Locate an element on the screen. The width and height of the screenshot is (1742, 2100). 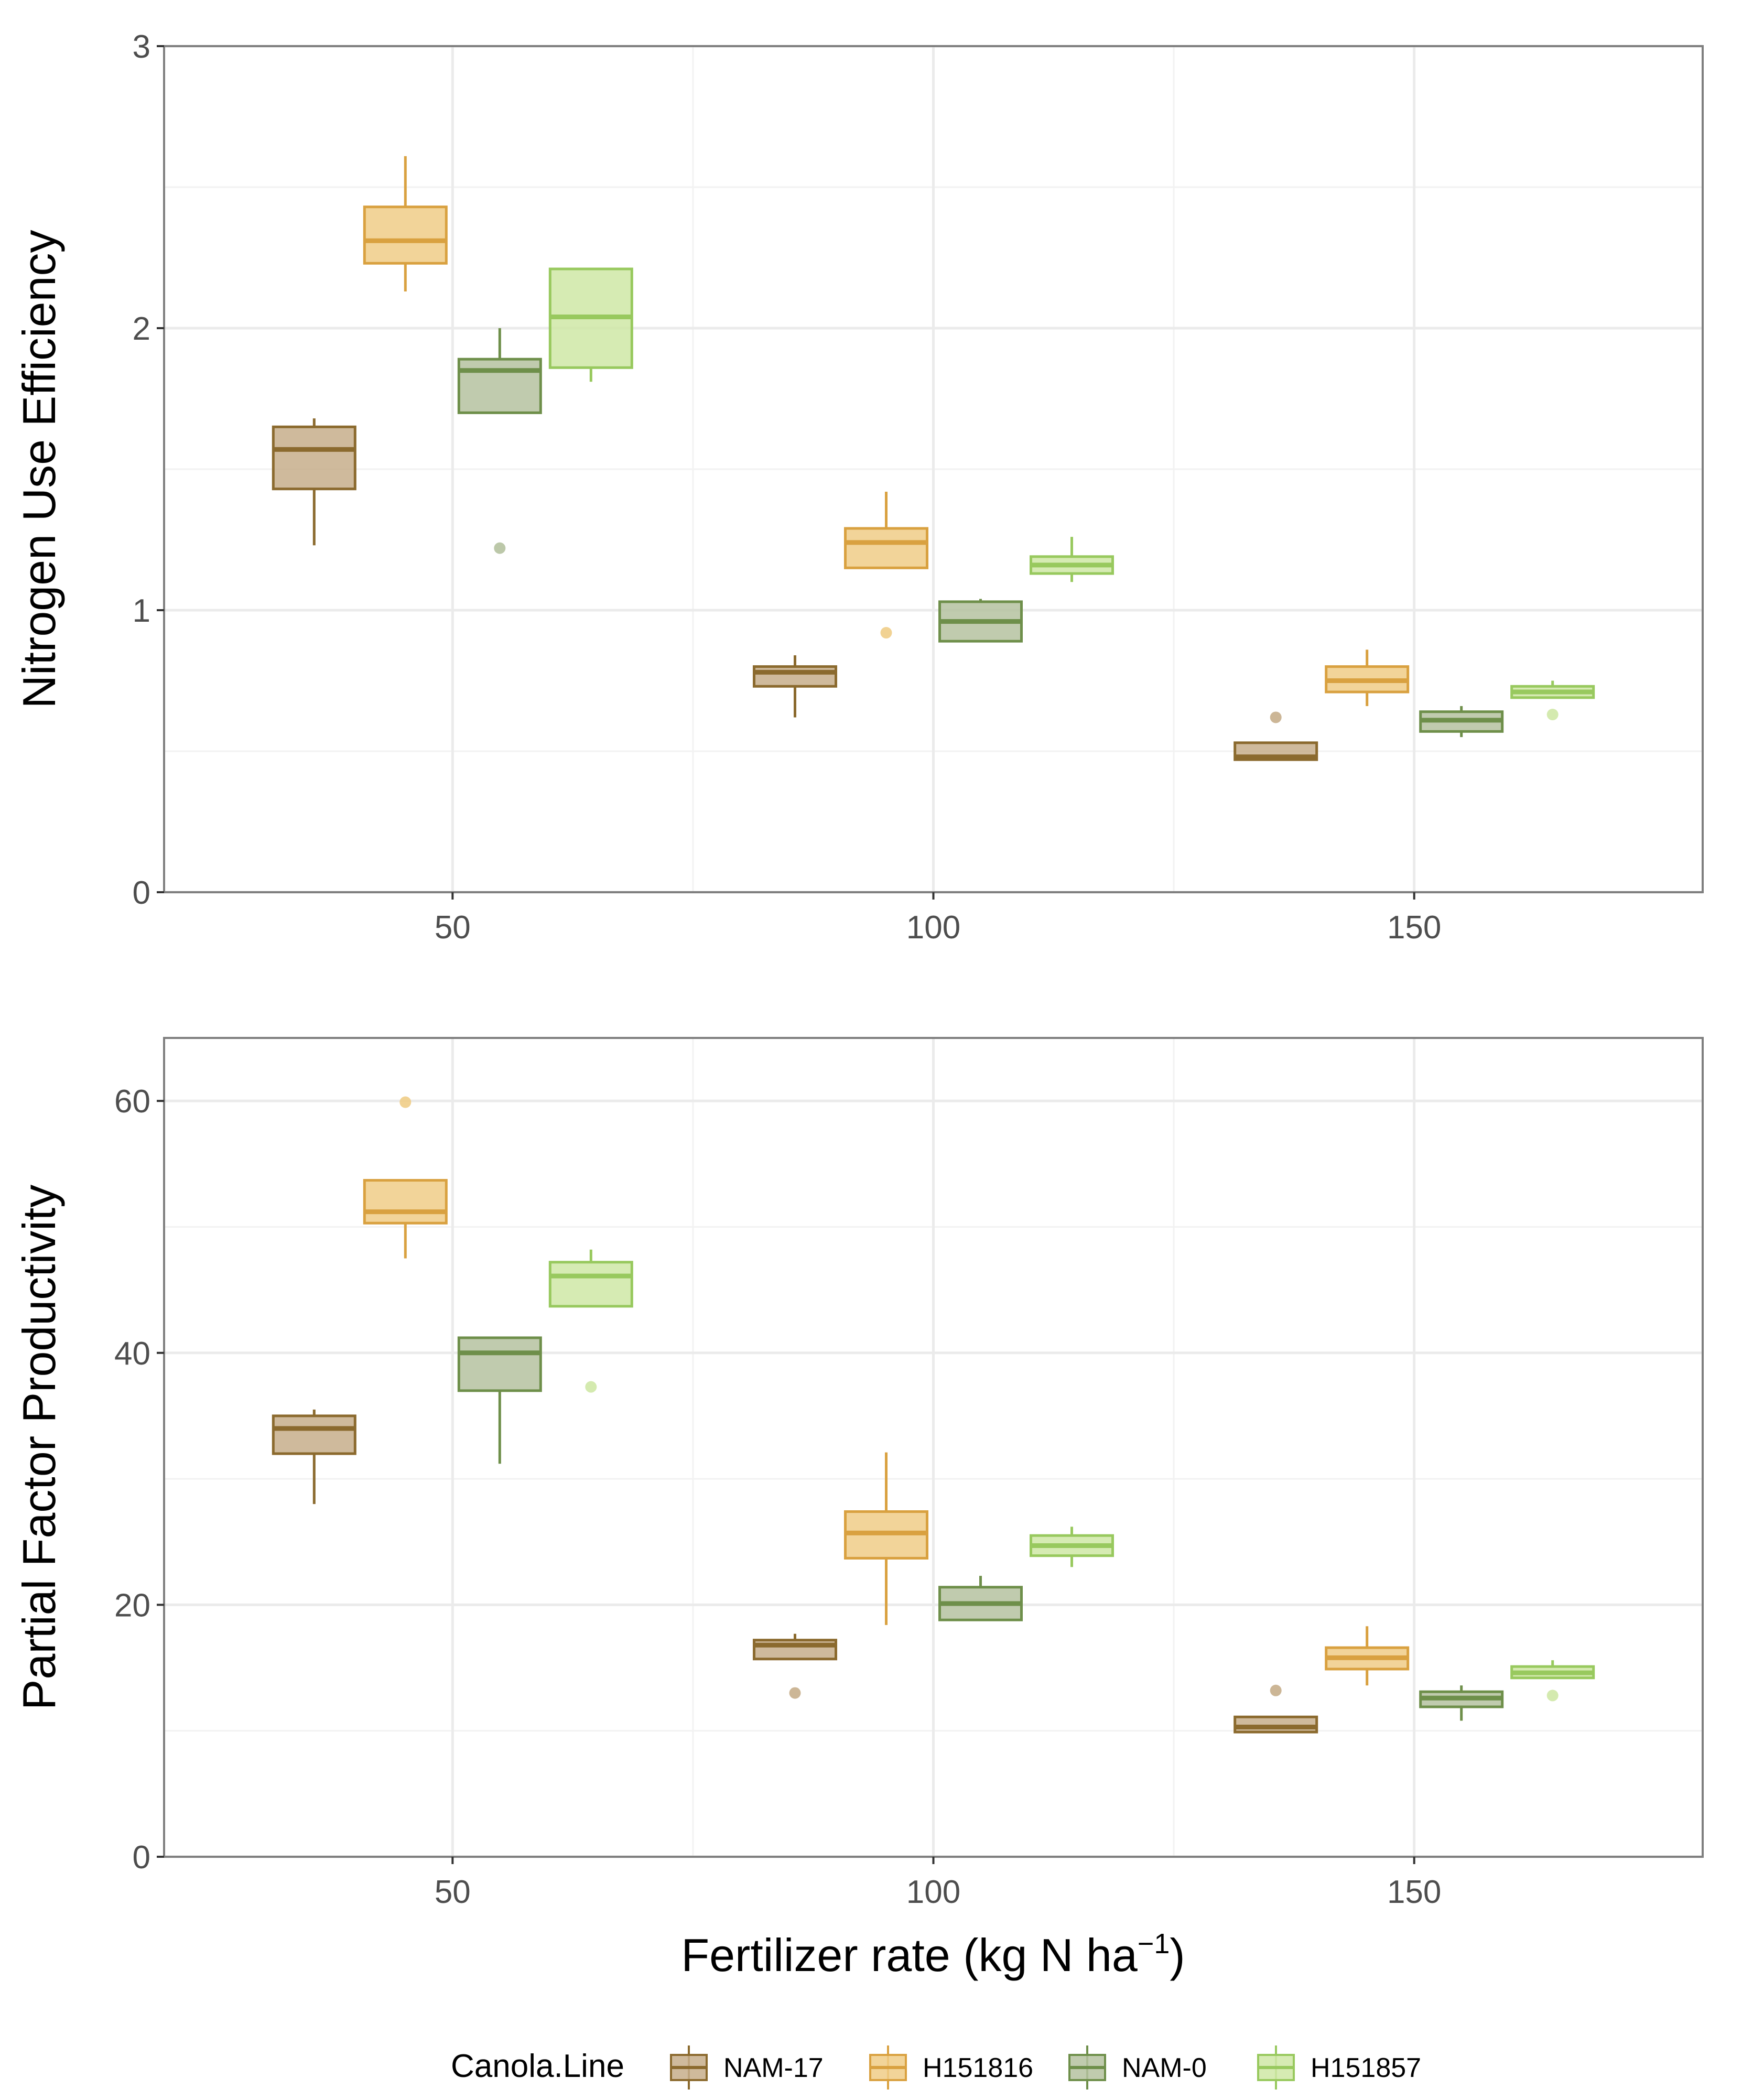
y-tick-label: 60 is located at coordinates (132, 1102).